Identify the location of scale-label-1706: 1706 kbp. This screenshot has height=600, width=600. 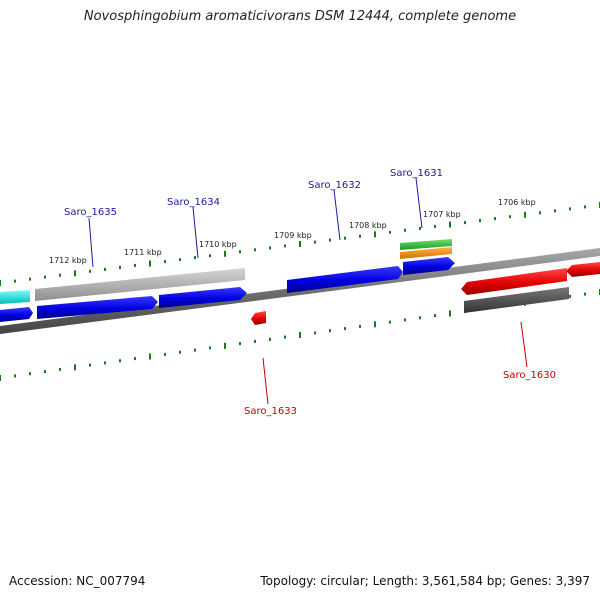
(517, 202).